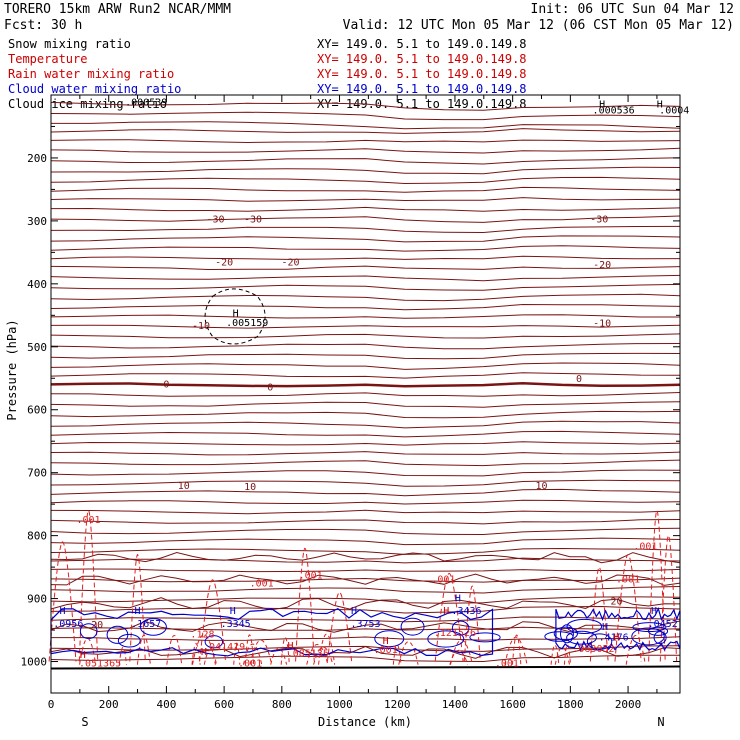 The height and width of the screenshot is (740, 740). I want to click on cloud-water-label: .0956, so click(68, 624).